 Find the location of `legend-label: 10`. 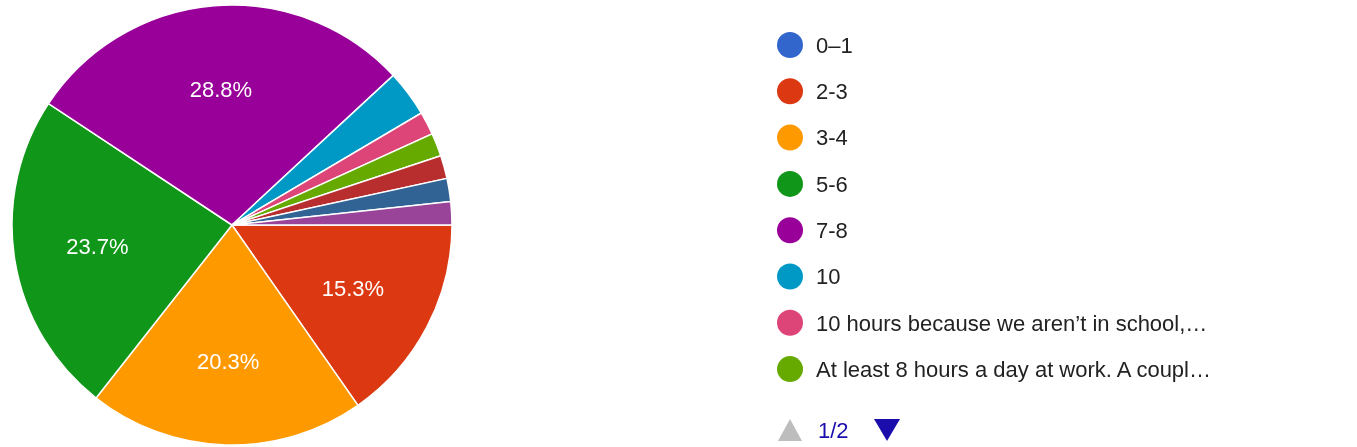

legend-label: 10 is located at coordinates (828, 277).